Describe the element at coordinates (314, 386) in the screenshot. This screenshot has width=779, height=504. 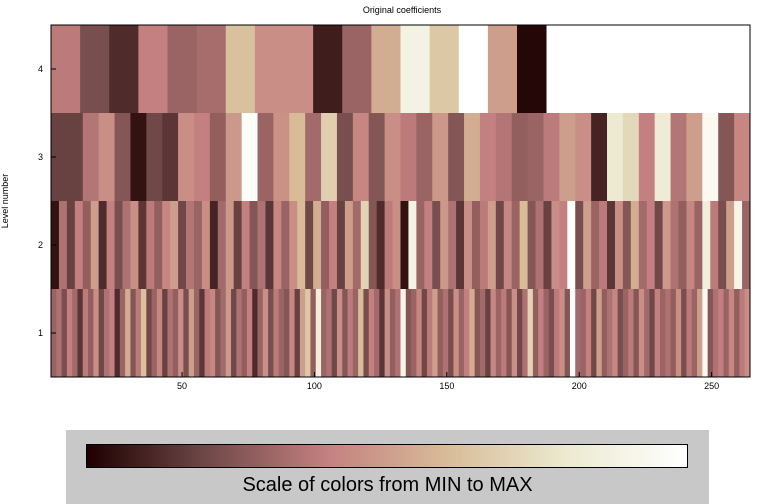
I see `x-tick-label: 100` at that location.